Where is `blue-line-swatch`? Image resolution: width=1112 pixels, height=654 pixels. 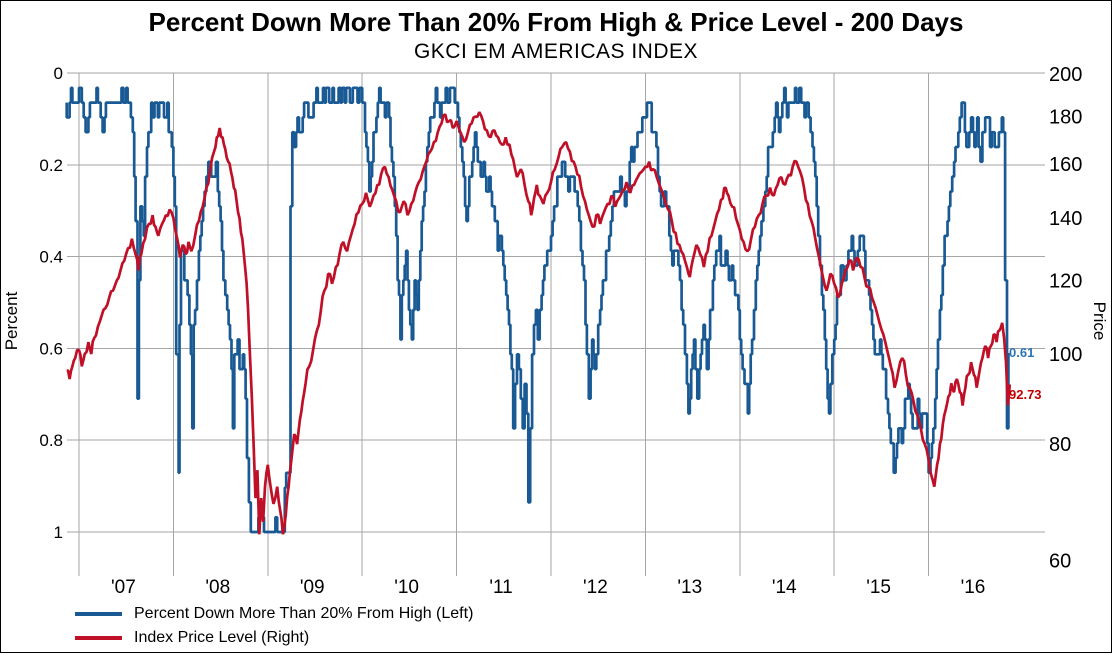
blue-line-swatch is located at coordinates (98, 614).